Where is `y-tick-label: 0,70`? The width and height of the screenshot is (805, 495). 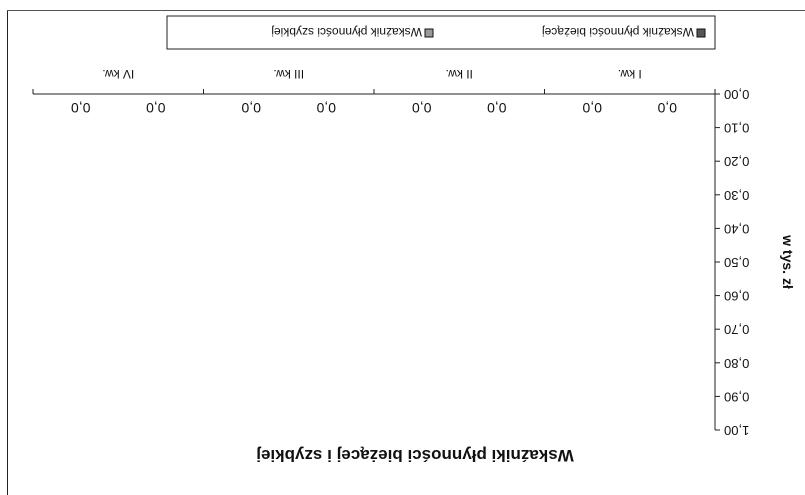 y-tick-label: 0,70 is located at coordinates (736, 329).